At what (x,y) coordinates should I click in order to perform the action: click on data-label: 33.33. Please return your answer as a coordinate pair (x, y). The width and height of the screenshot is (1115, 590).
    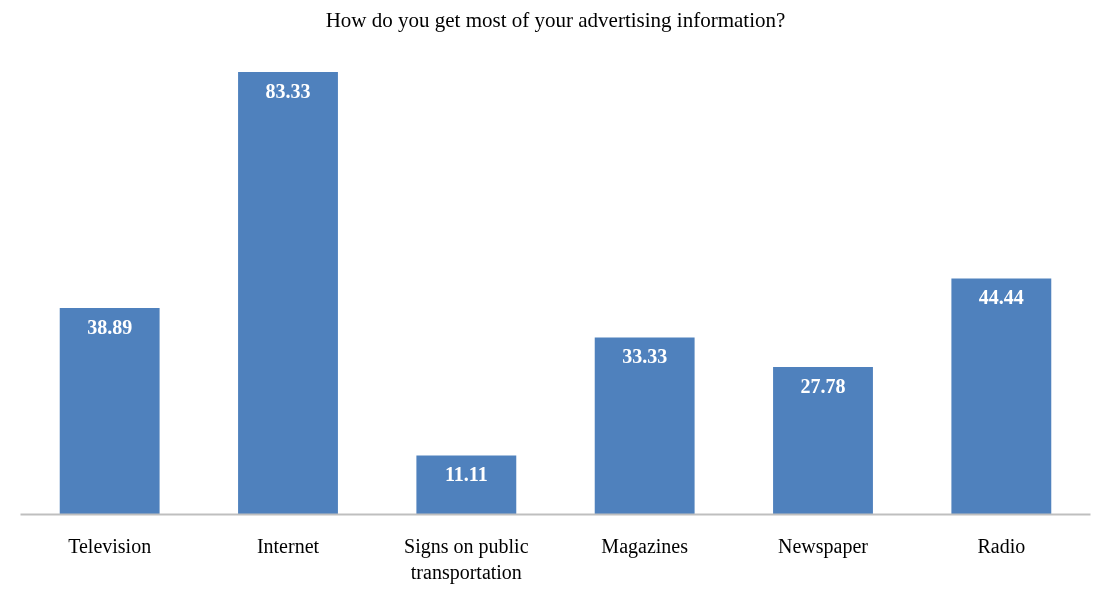
    Looking at the image, I should click on (645, 356).